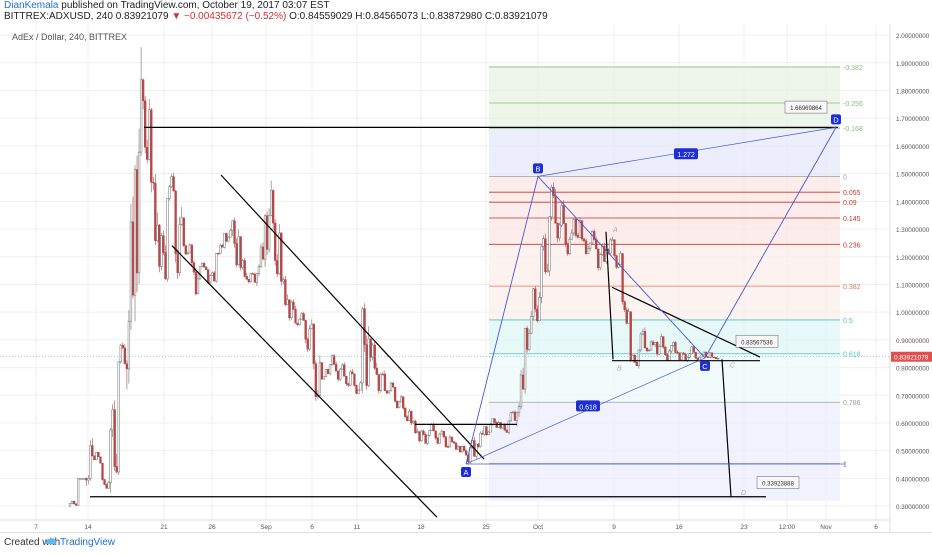  Describe the element at coordinates (58, 16) in the screenshot. I see `symbol-label: BITTREX:ADXUSD, 240` at that location.